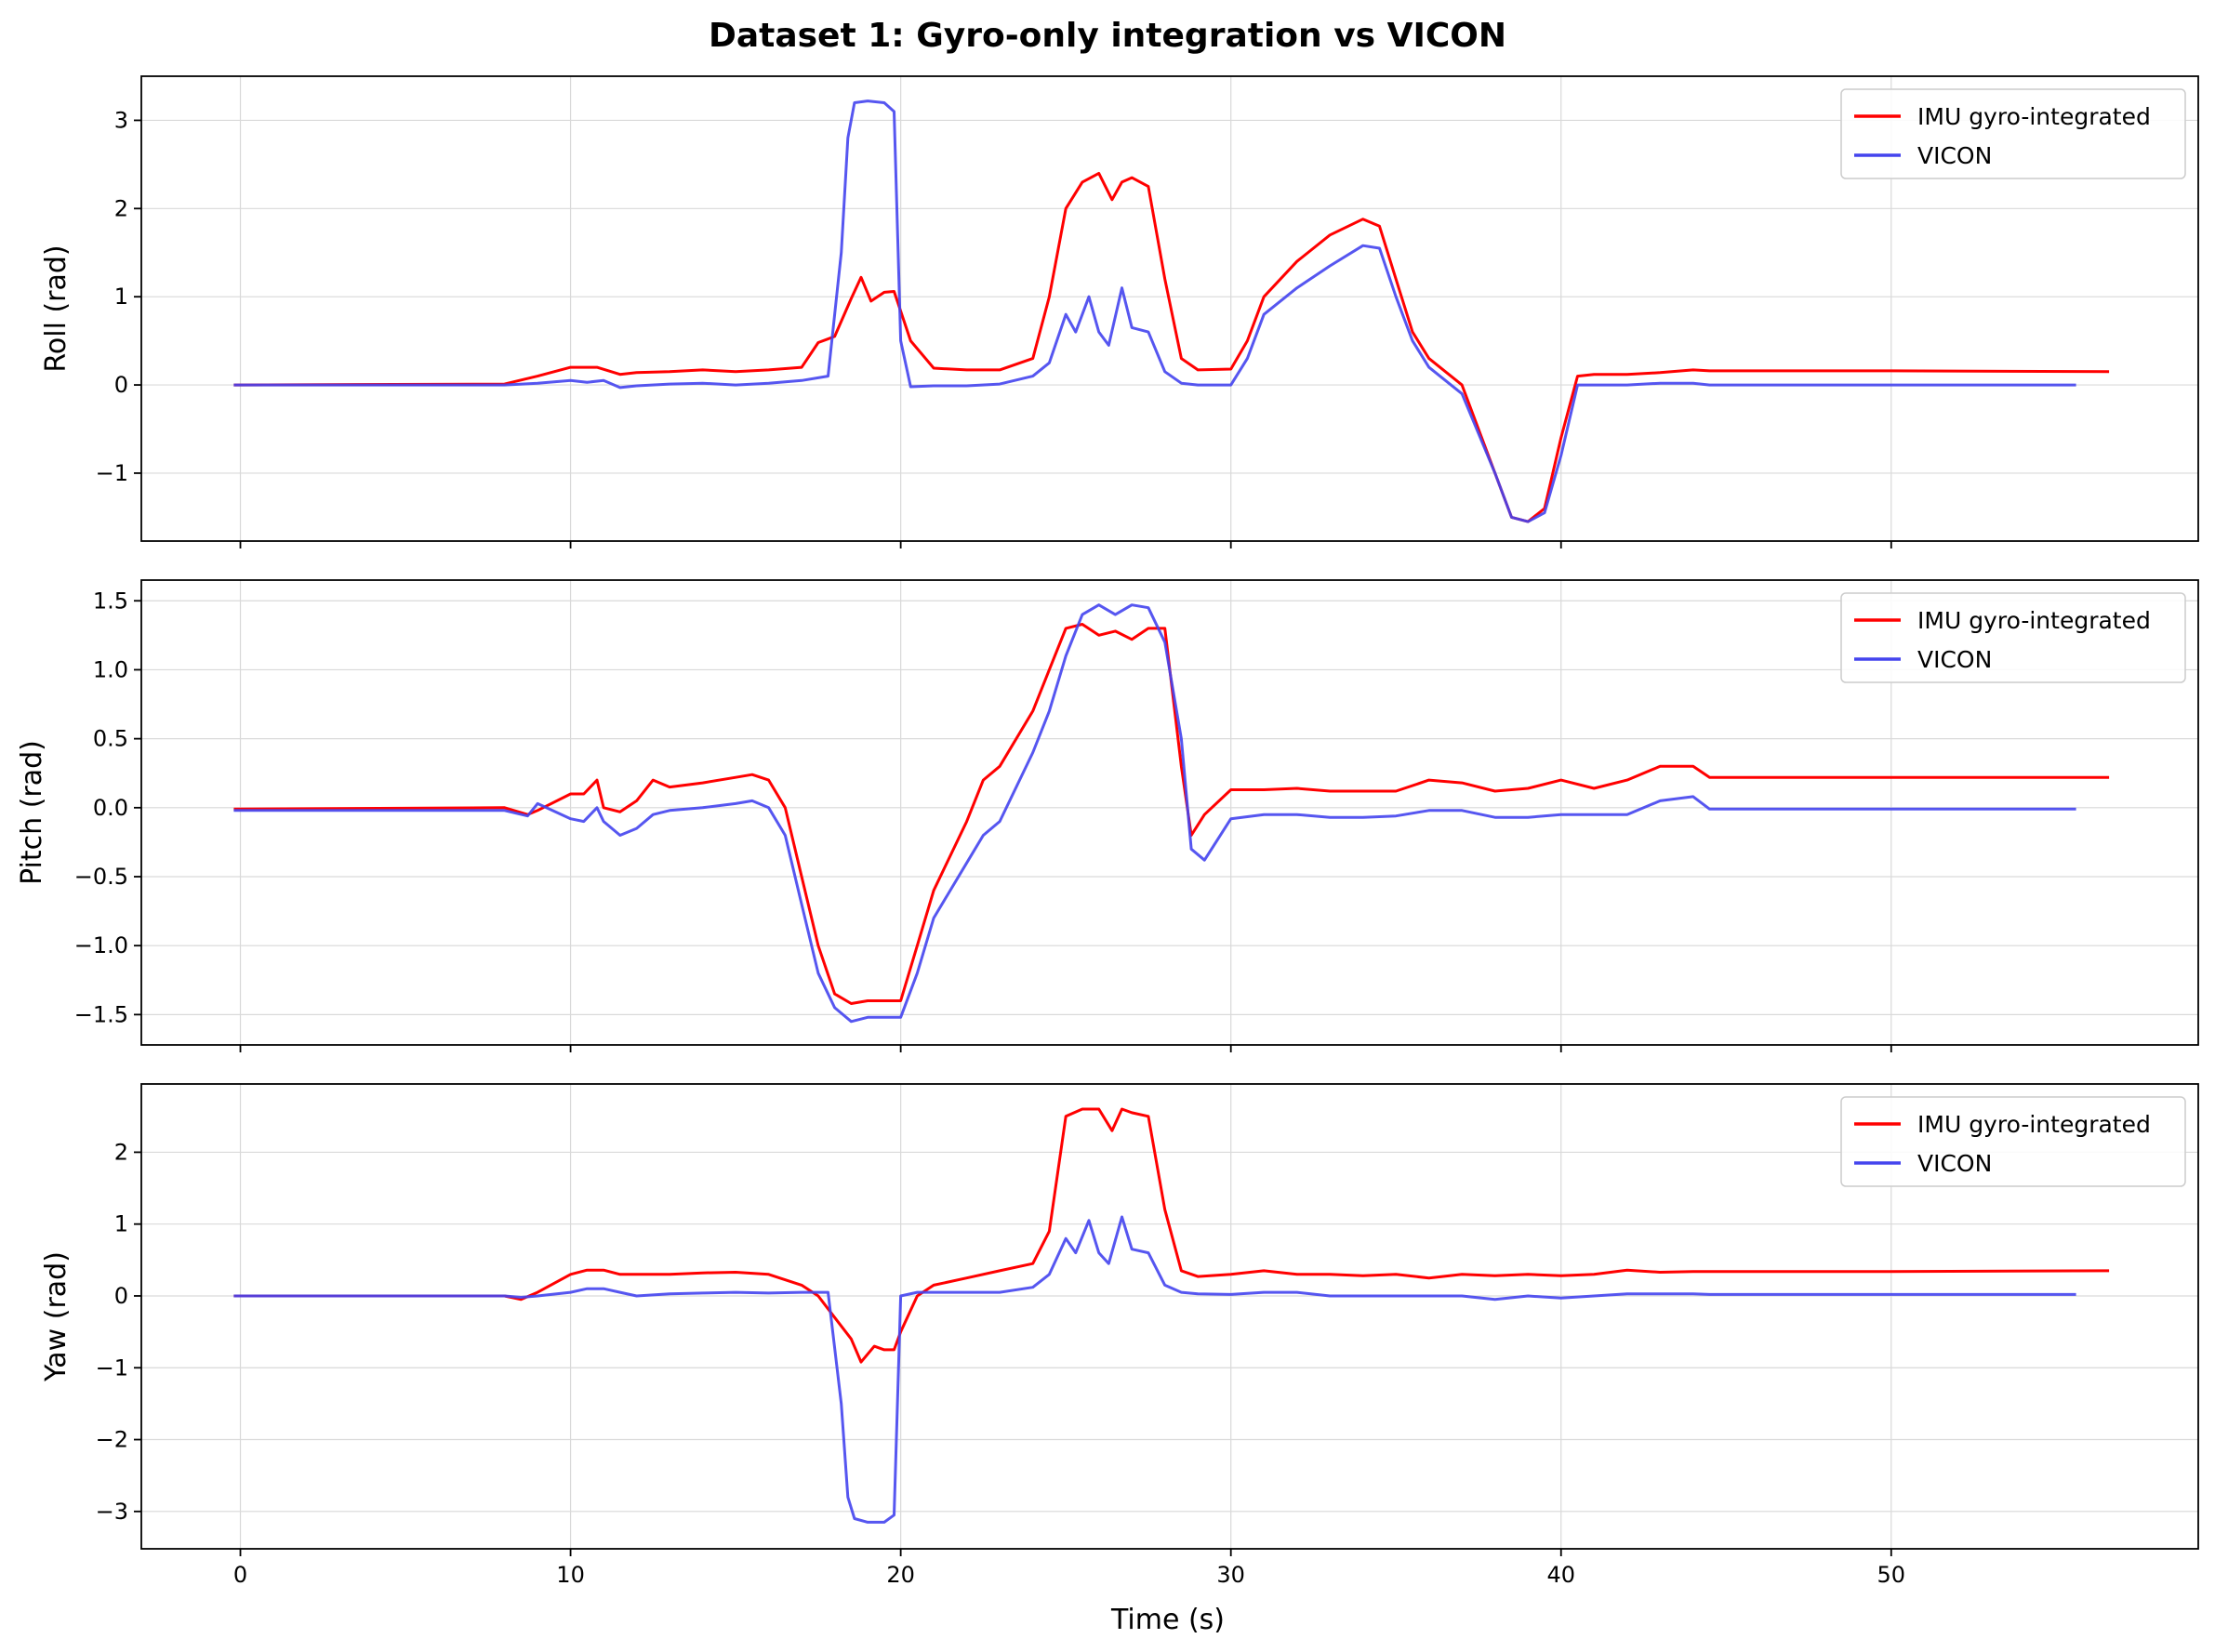 The width and height of the screenshot is (2215, 1652). Describe the element at coordinates (112, 1512) in the screenshot. I see `yaw-ytick-label: −3` at that location.